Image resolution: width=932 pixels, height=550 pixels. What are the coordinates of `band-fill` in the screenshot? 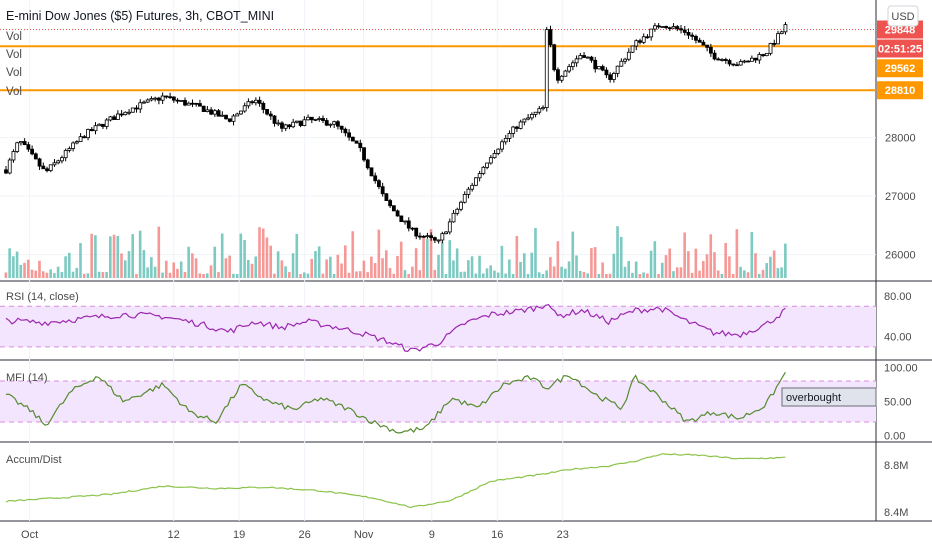 It's located at (438, 401).